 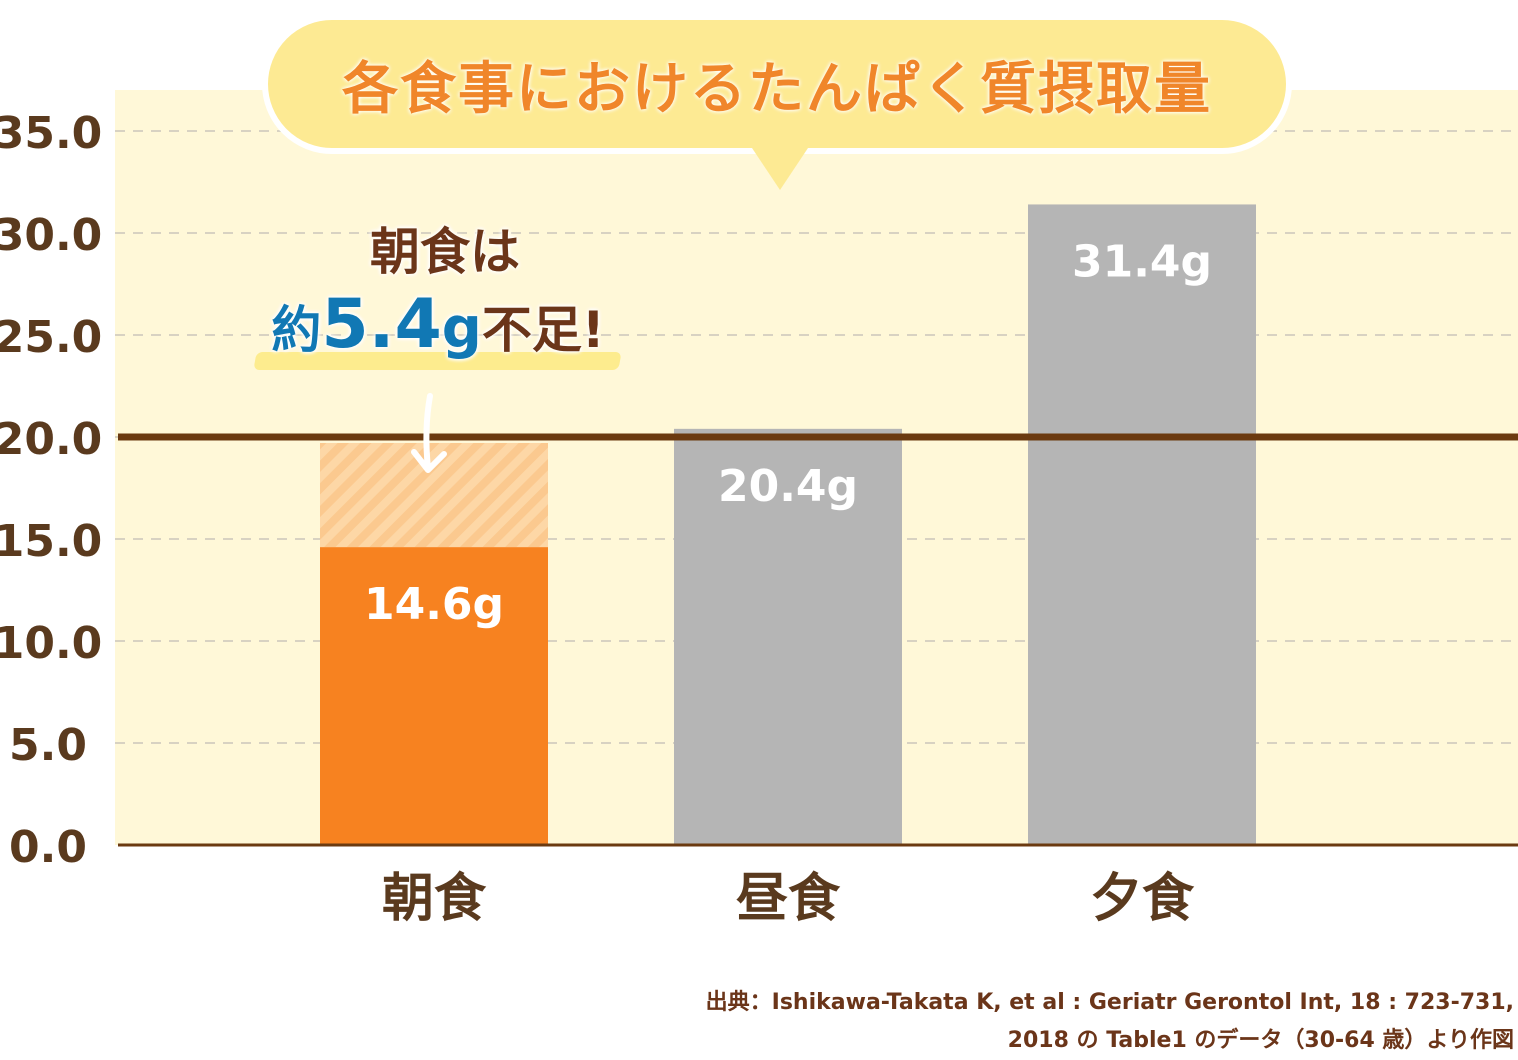 What do you see at coordinates (1142, 261) in the screenshot?
I see `bar-data-label: 31.4g` at bounding box center [1142, 261].